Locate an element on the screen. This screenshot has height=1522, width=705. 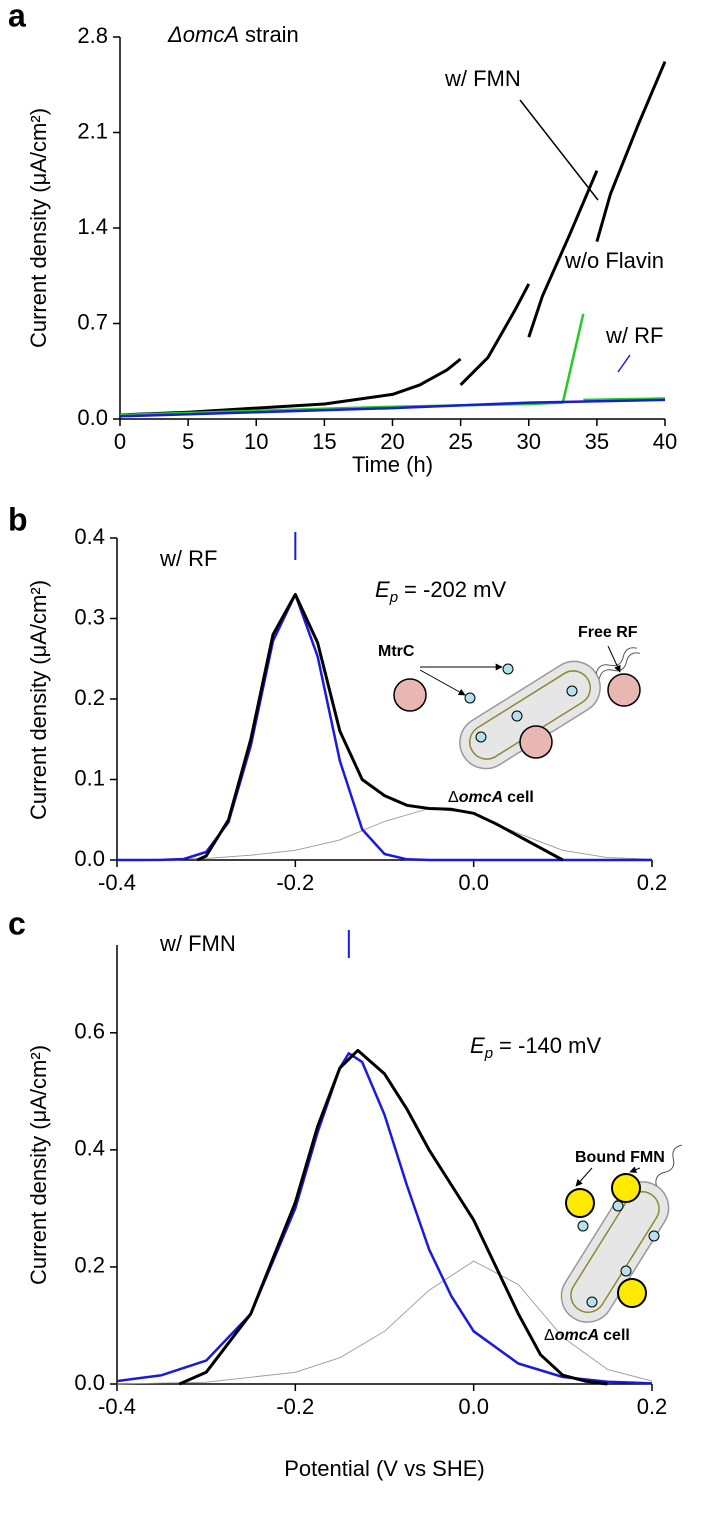
free-flavin-label: Free RF is located at coordinates (608, 632).